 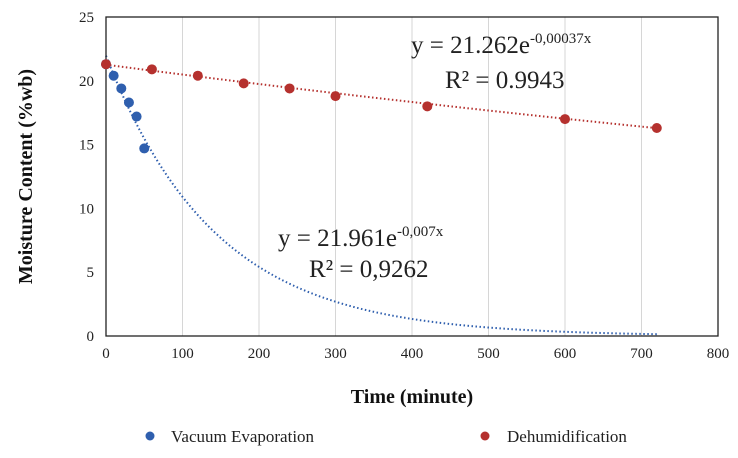 What do you see at coordinates (420, 232) in the screenshot?
I see `vacuum-evaporation-equation-exponent: -0,007x` at bounding box center [420, 232].